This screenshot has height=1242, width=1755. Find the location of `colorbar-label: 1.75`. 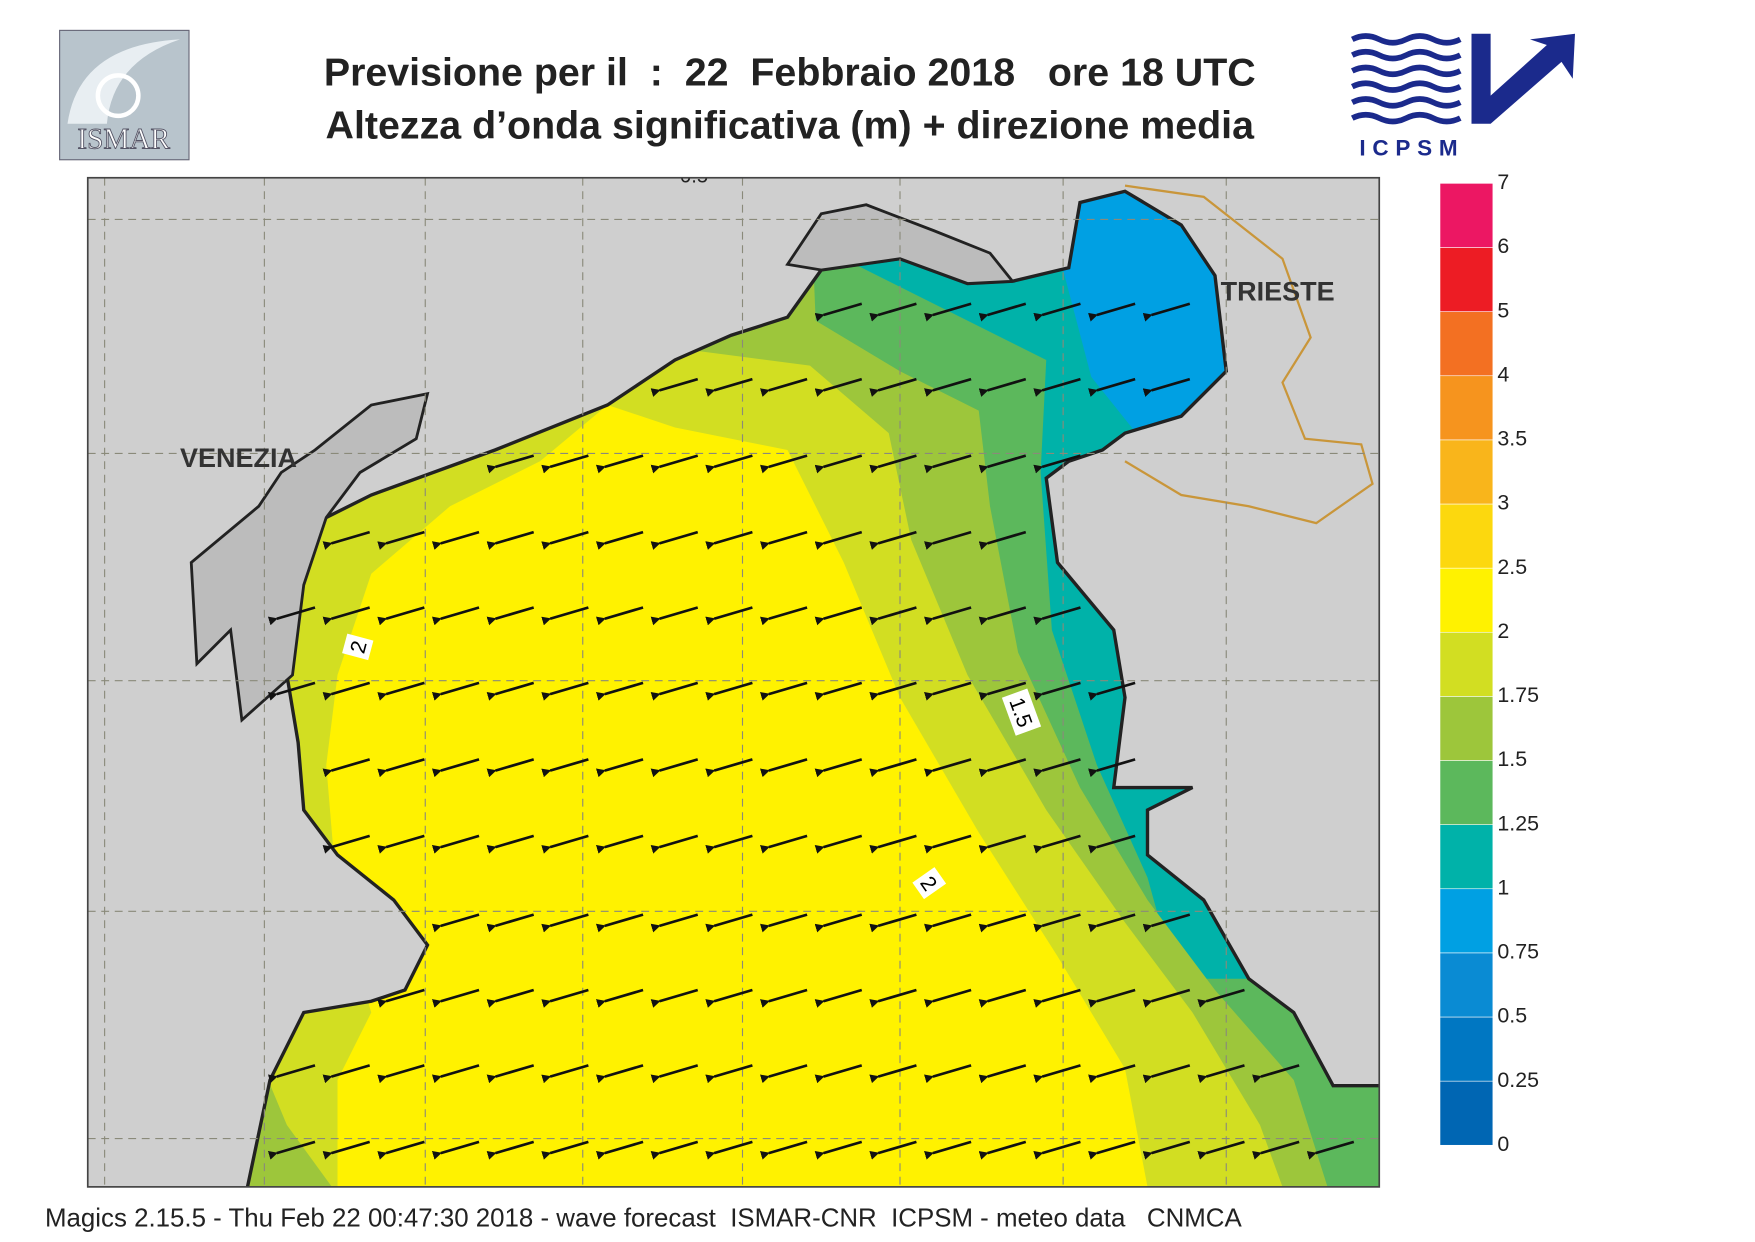

colorbar-label: 1.75 is located at coordinates (1518, 695).